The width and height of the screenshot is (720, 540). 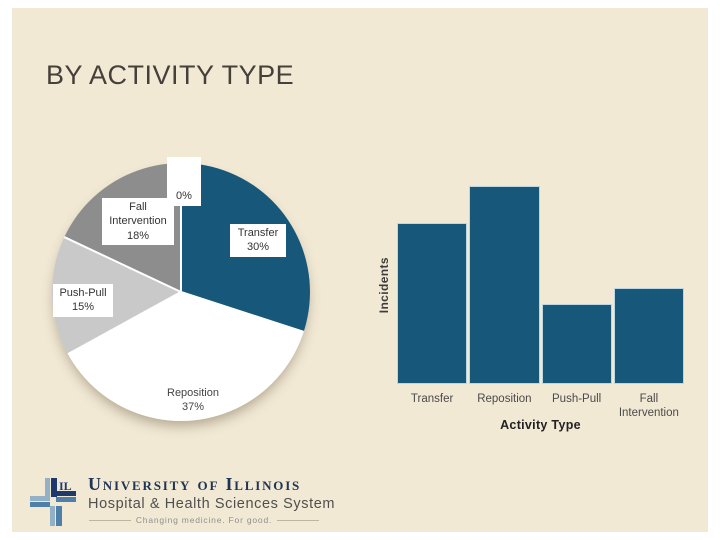 What do you see at coordinates (138, 235) in the screenshot?
I see `pie-label-fall-pct: 18%` at bounding box center [138, 235].